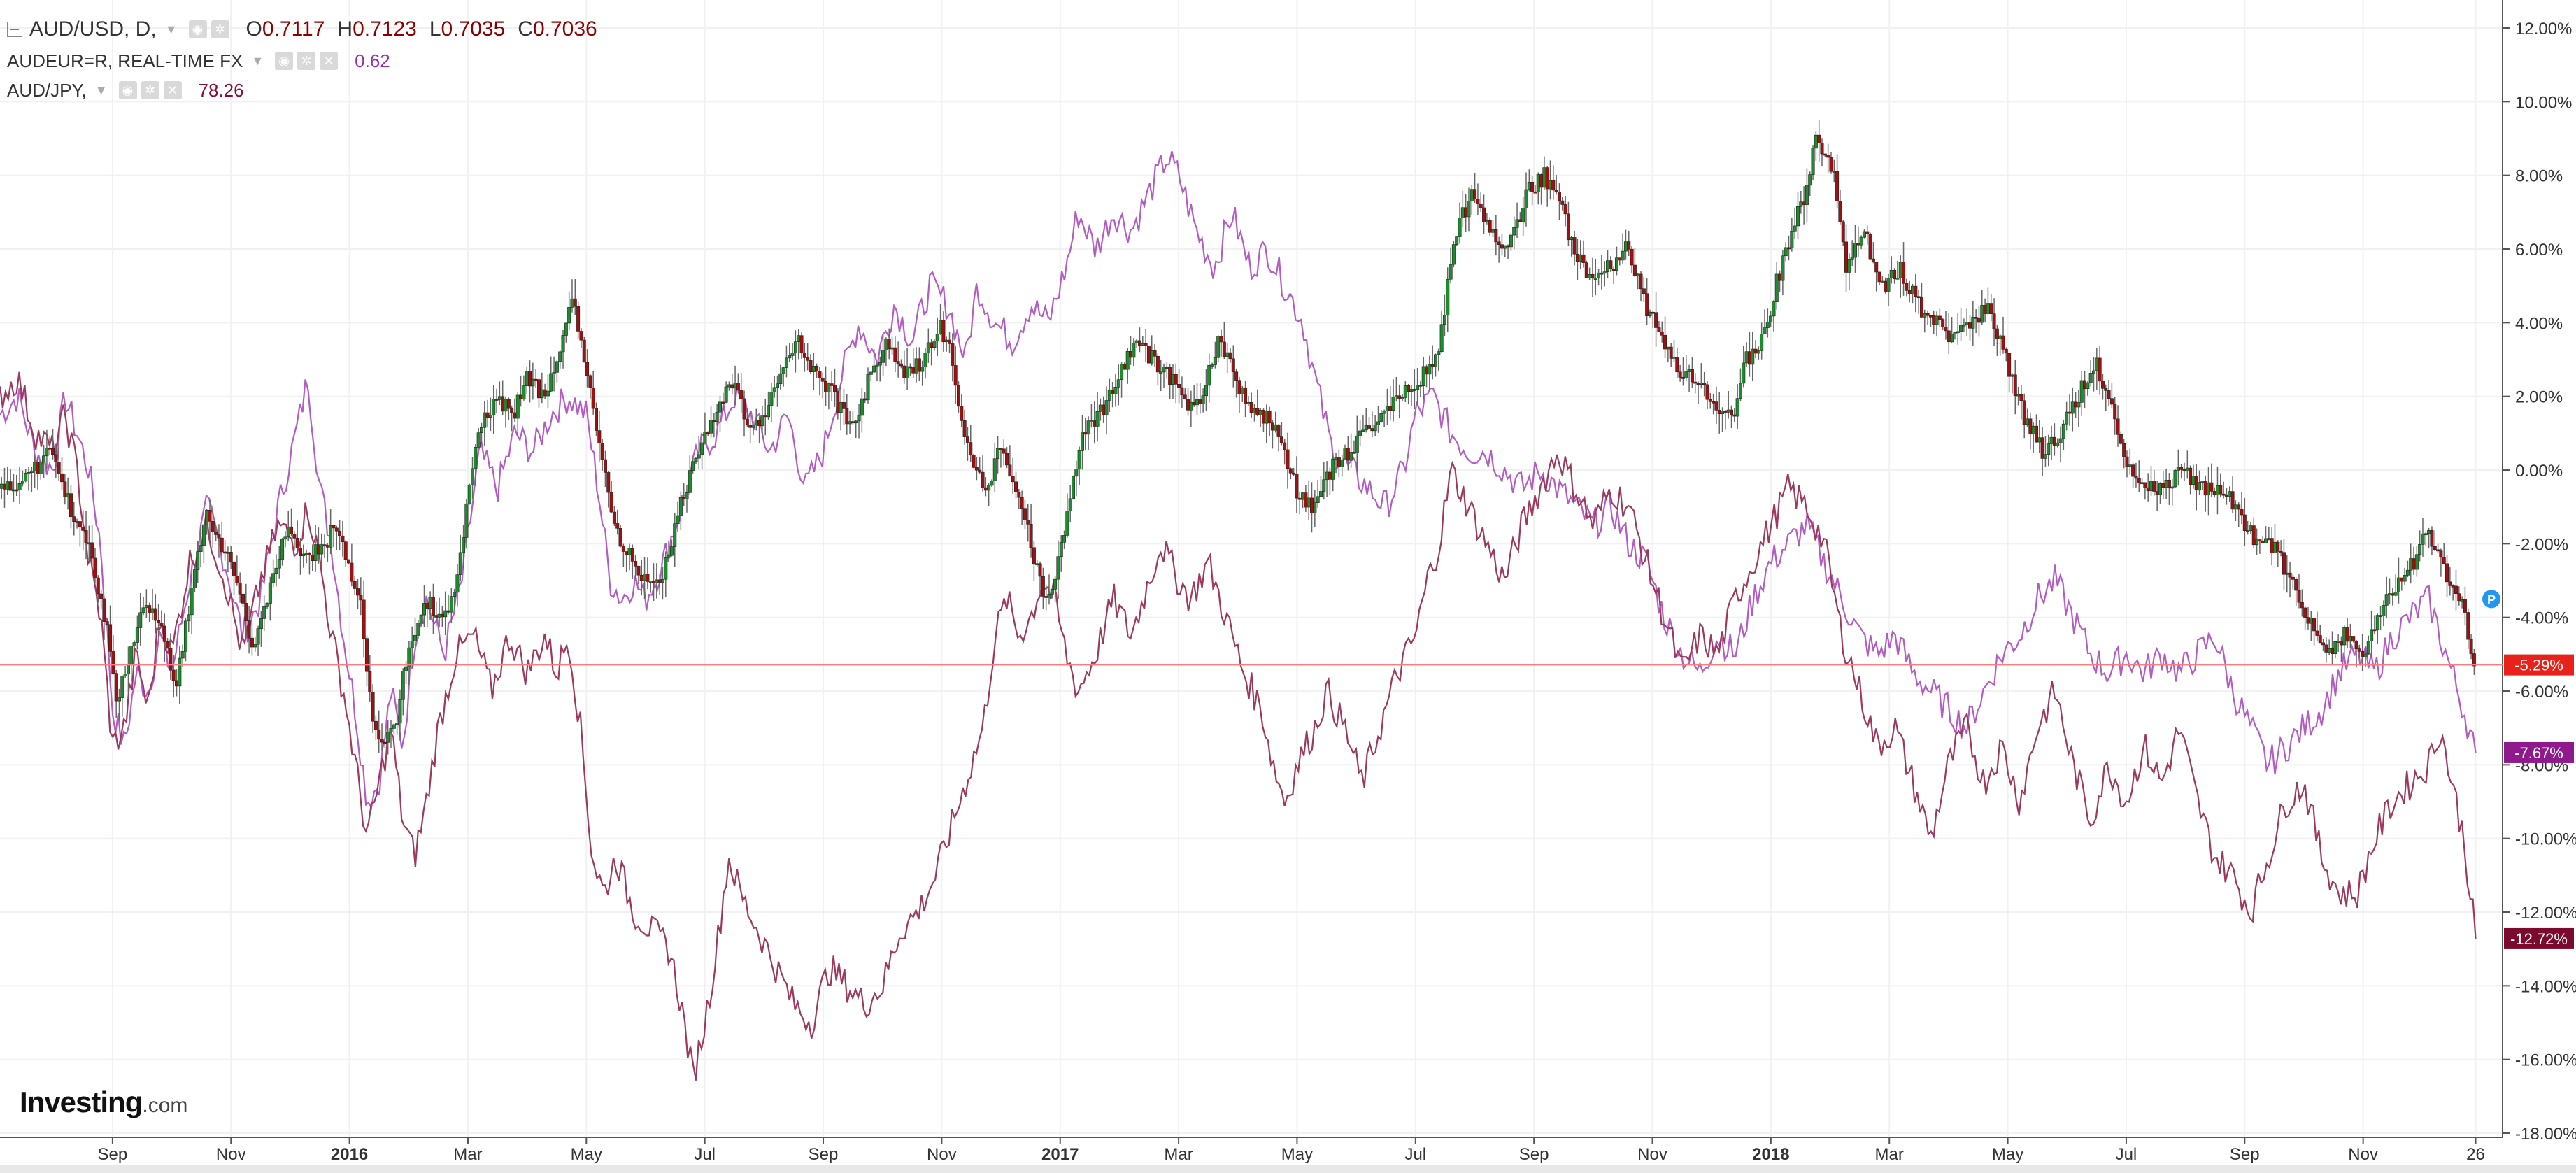  What do you see at coordinates (2475, 1155) in the screenshot?
I see `x-tick-label: 26` at bounding box center [2475, 1155].